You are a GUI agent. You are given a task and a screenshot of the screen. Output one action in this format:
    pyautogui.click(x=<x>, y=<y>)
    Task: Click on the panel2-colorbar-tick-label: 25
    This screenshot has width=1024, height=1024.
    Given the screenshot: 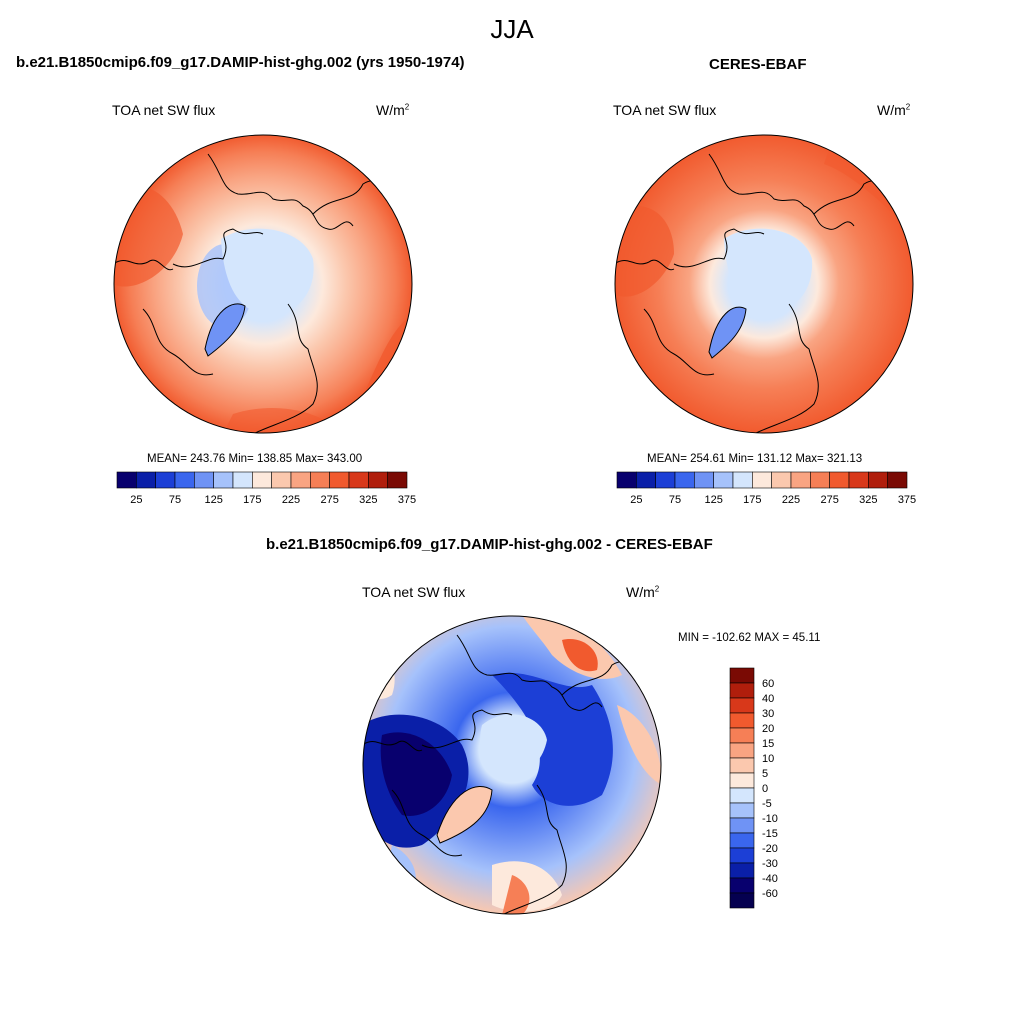 What is the action you would take?
    pyautogui.click(x=636, y=500)
    